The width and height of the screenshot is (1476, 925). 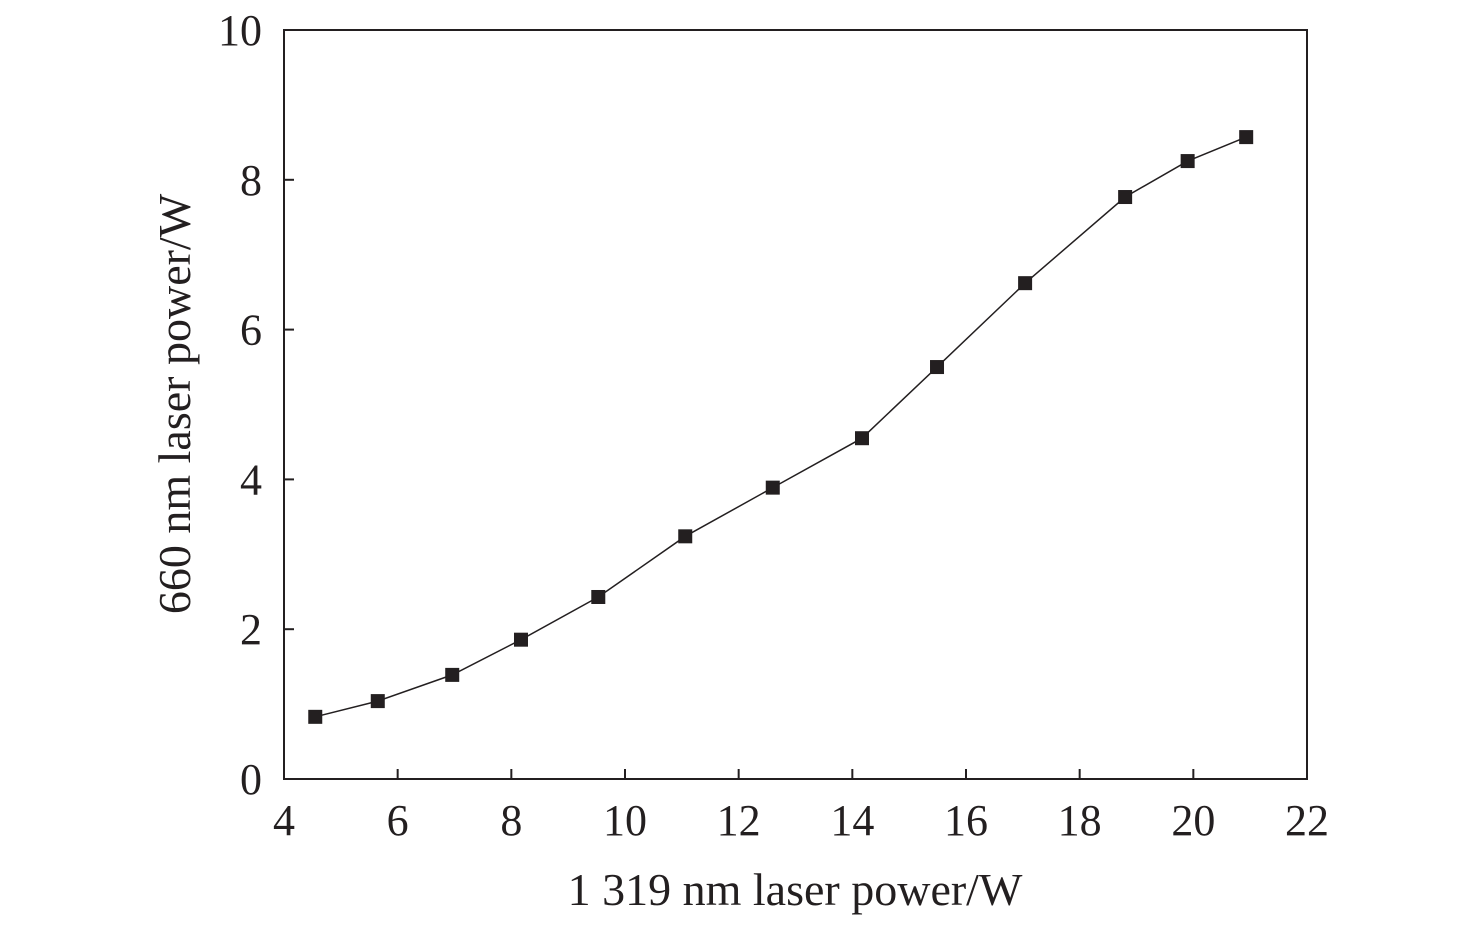 What do you see at coordinates (174, 403) in the screenshot?
I see `y-axis-title: 660 nm laser power/W` at bounding box center [174, 403].